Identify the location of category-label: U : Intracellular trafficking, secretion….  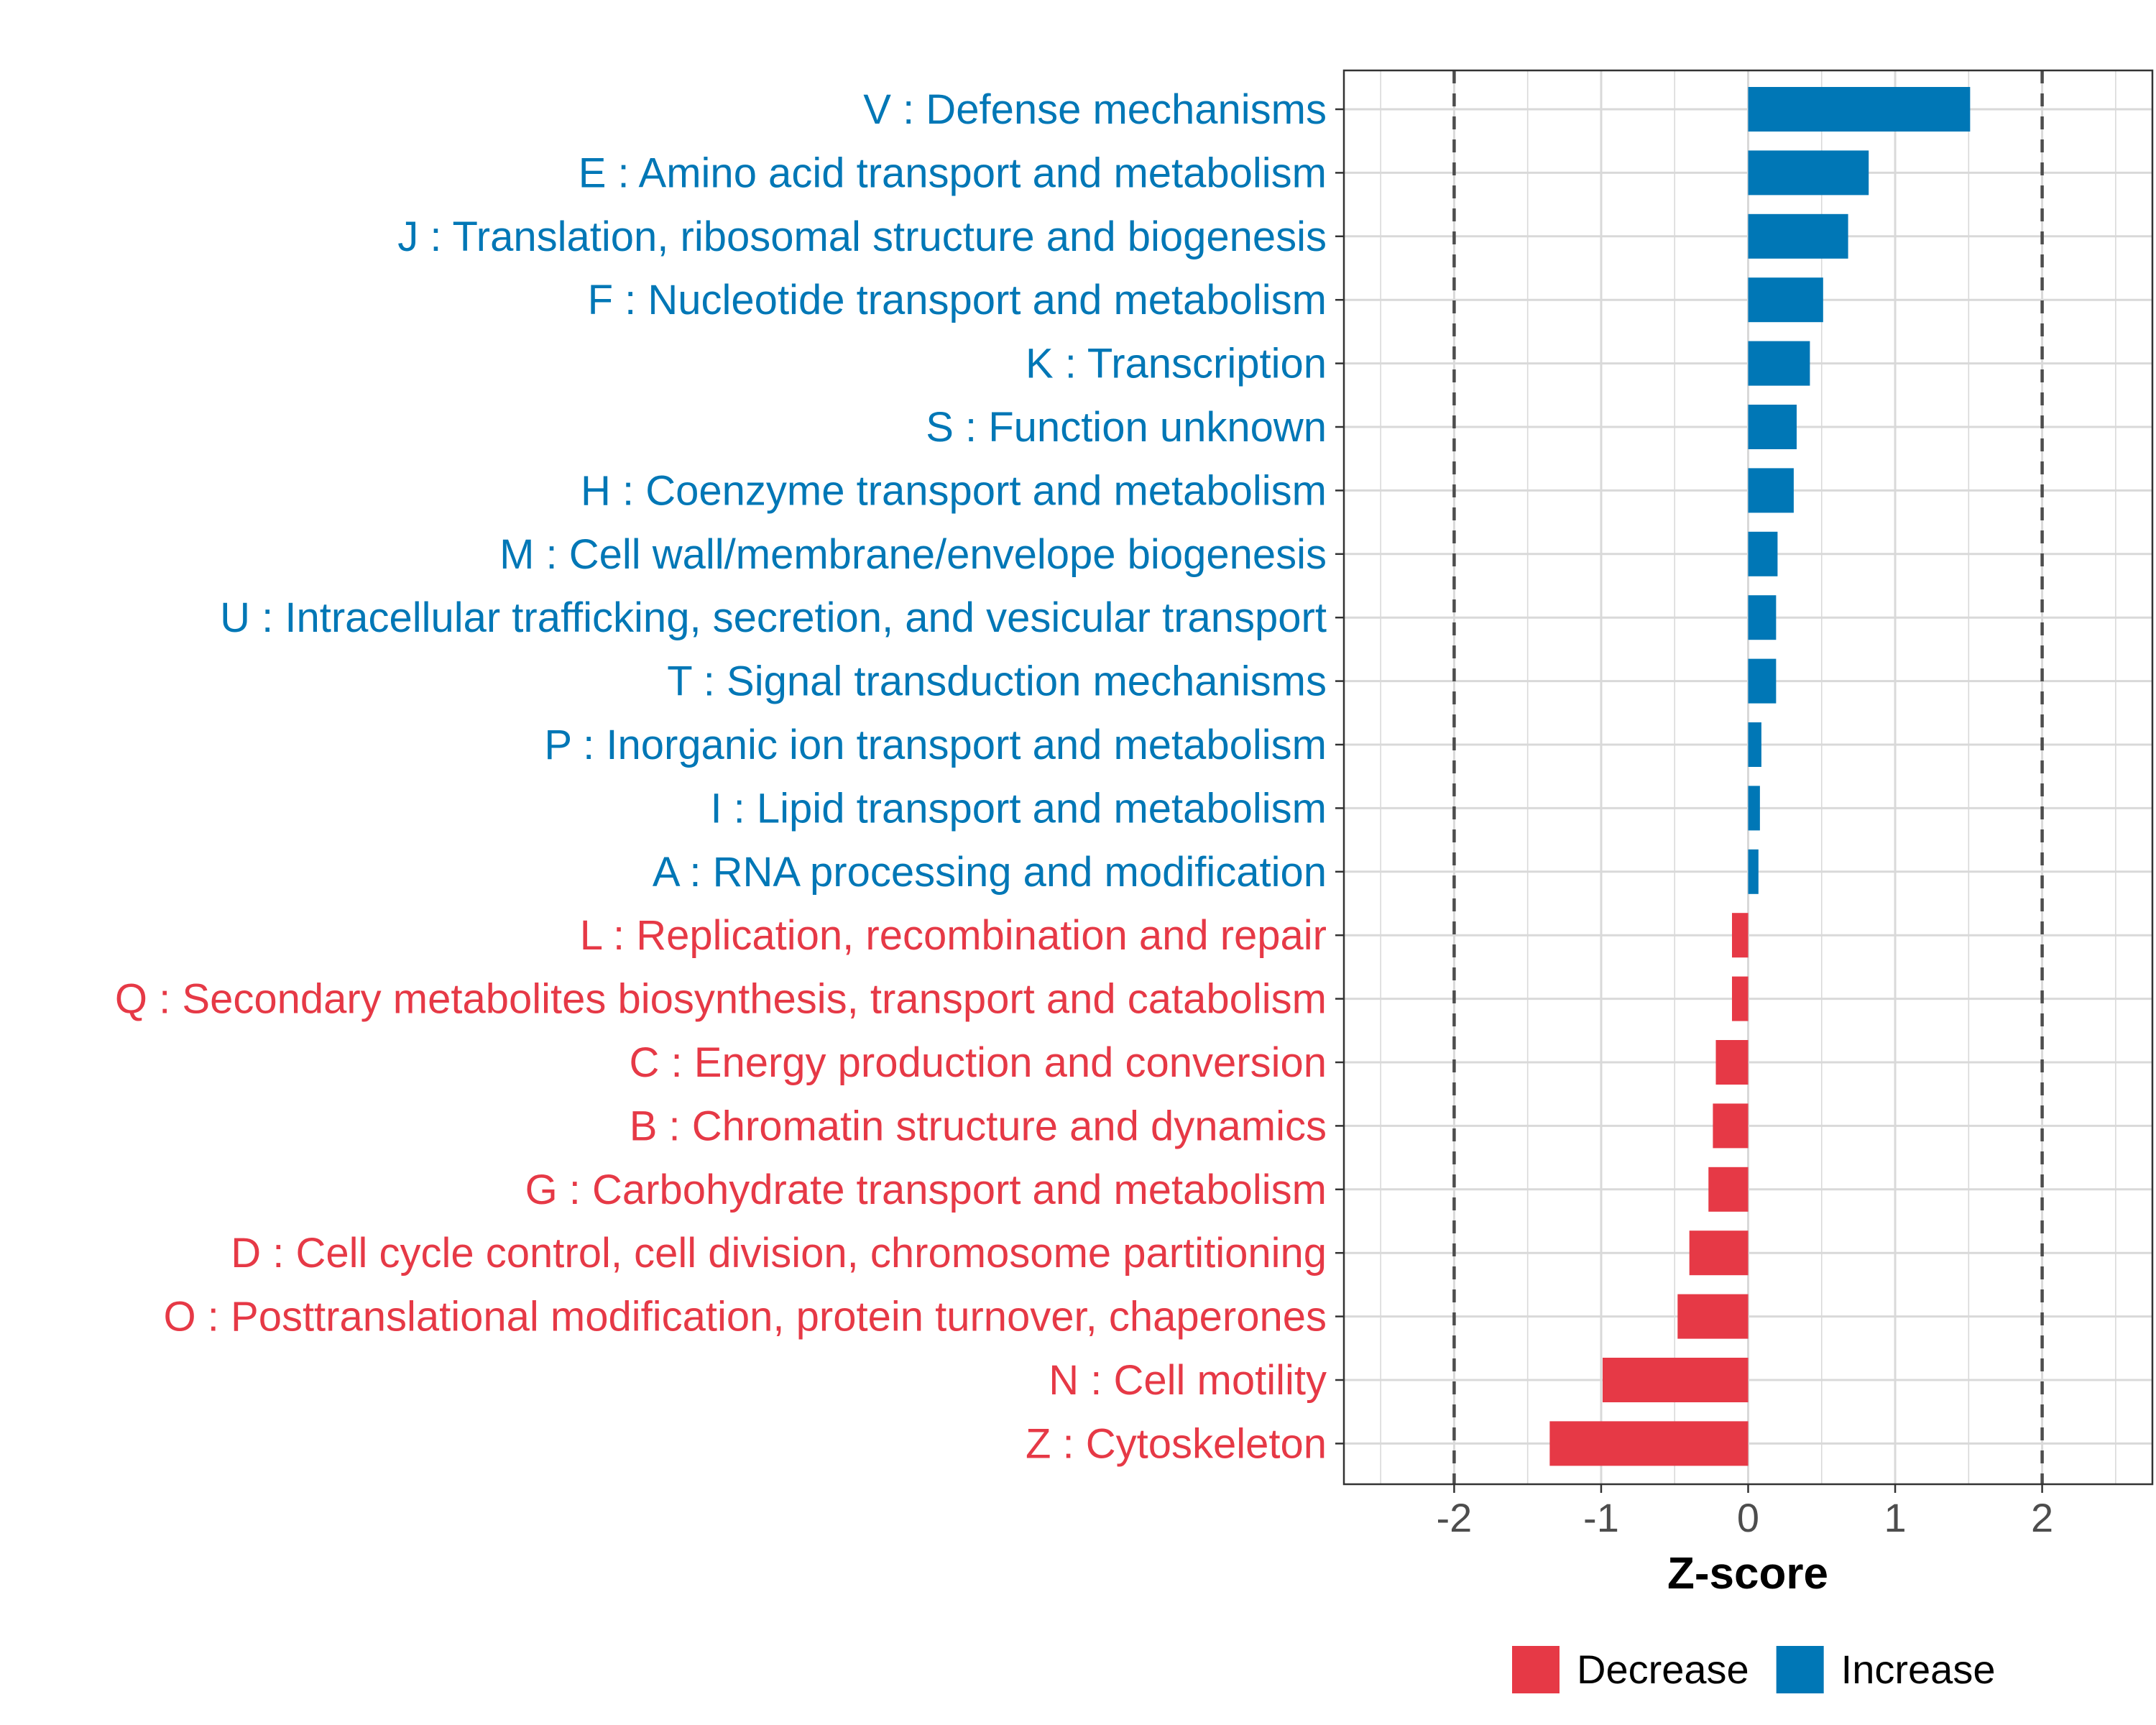
(774, 617).